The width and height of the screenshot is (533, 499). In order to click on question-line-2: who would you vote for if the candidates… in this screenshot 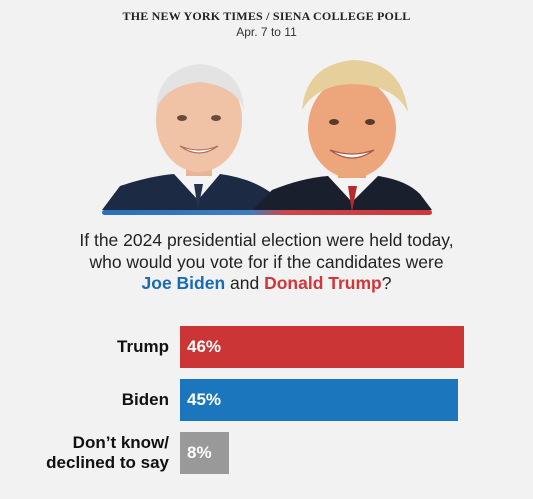, I will do `click(266, 261)`.